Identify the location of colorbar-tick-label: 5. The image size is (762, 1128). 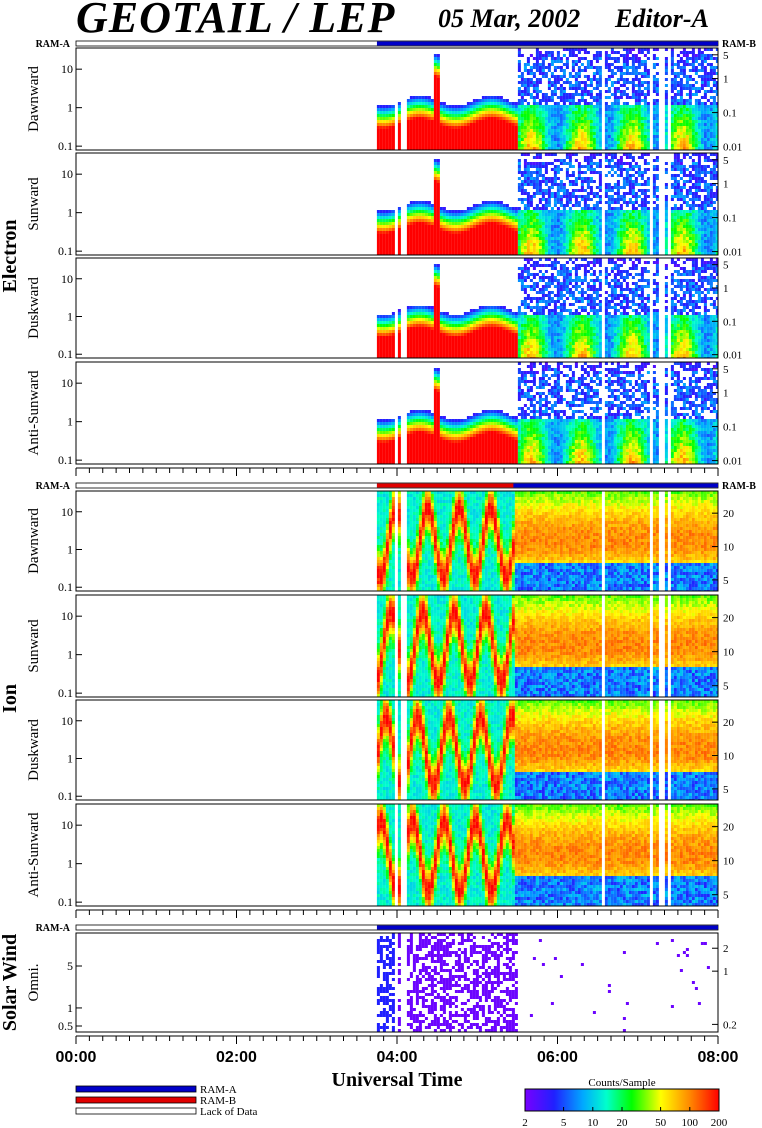
(564, 1122).